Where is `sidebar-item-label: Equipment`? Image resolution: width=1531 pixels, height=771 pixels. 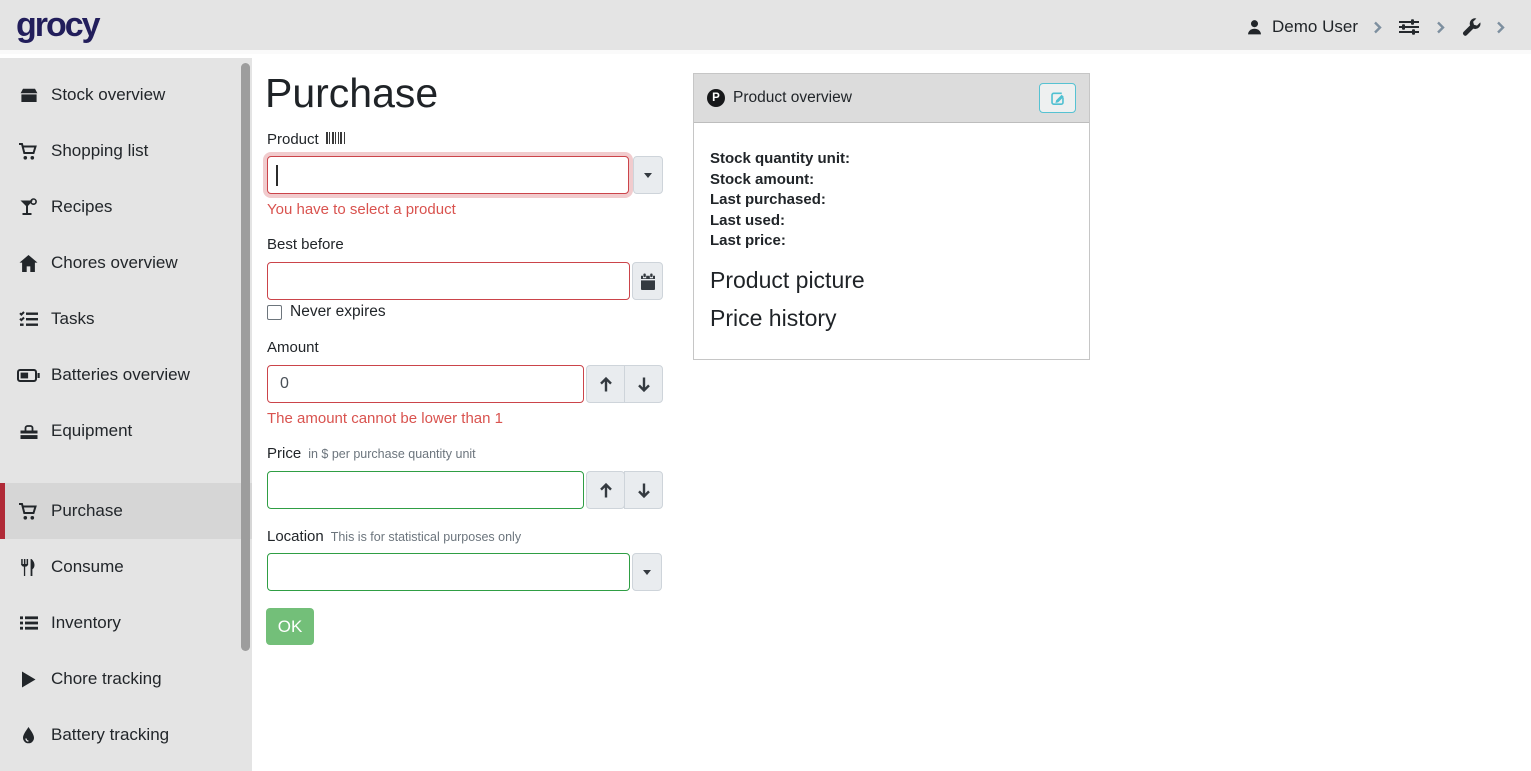 sidebar-item-label: Equipment is located at coordinates (92, 430).